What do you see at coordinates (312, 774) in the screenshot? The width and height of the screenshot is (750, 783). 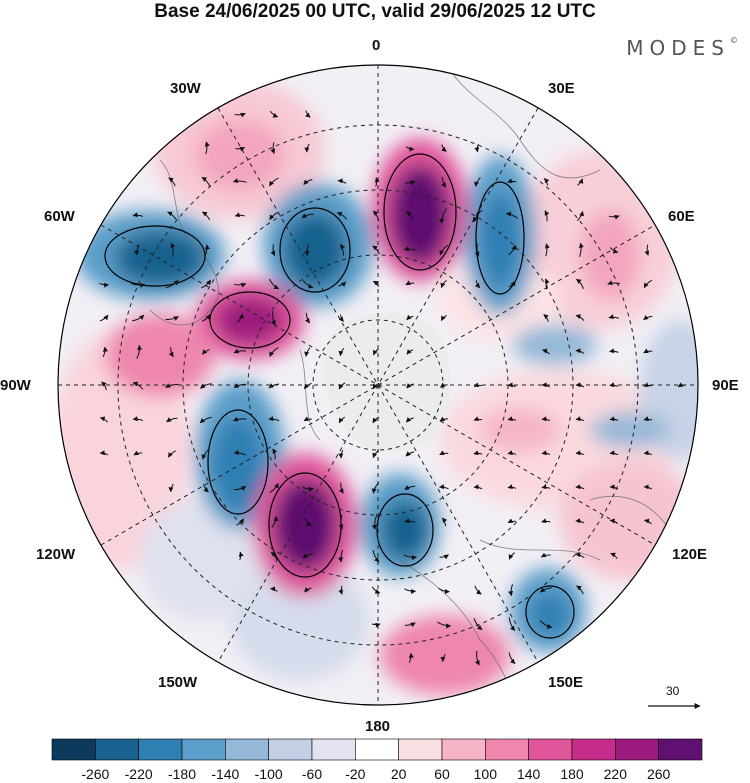 I see `colorbar-tick-label: -60` at bounding box center [312, 774].